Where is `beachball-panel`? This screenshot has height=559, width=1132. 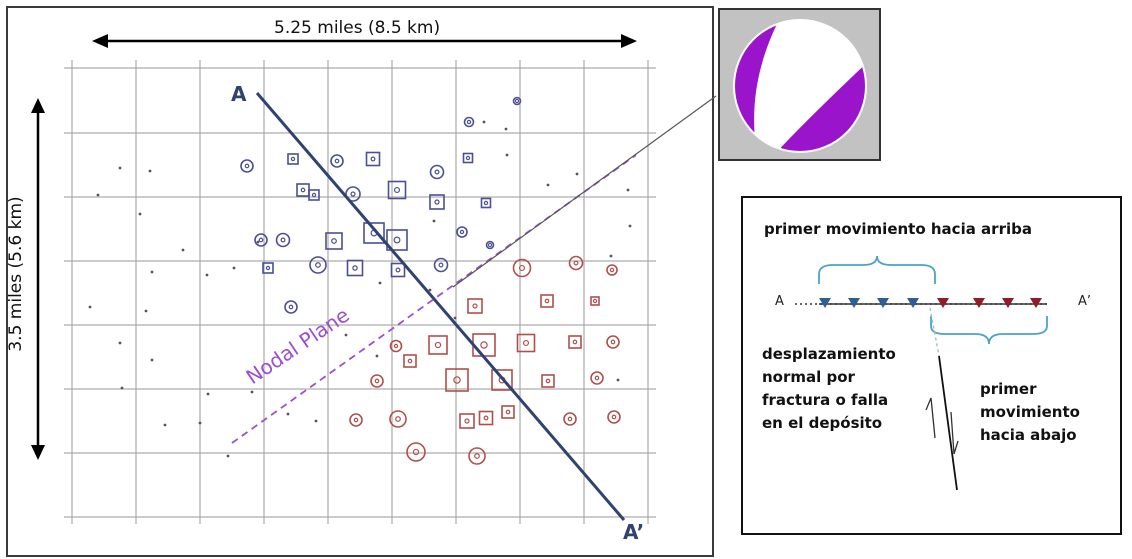 beachball-panel is located at coordinates (799, 84).